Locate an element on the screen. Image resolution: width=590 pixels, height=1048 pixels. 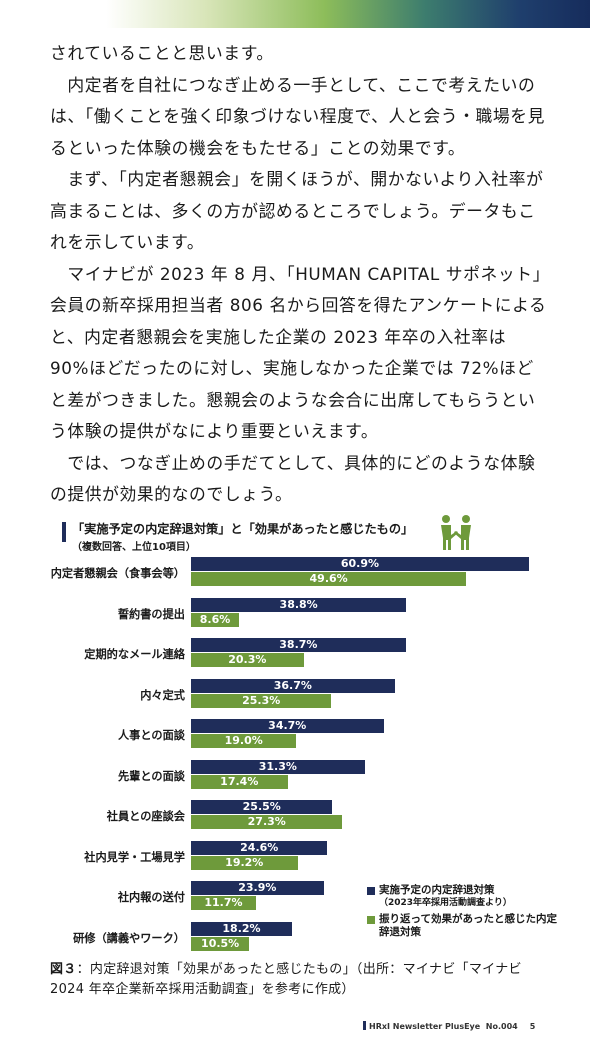
bar-effective: 17.4% is located at coordinates (239, 781).